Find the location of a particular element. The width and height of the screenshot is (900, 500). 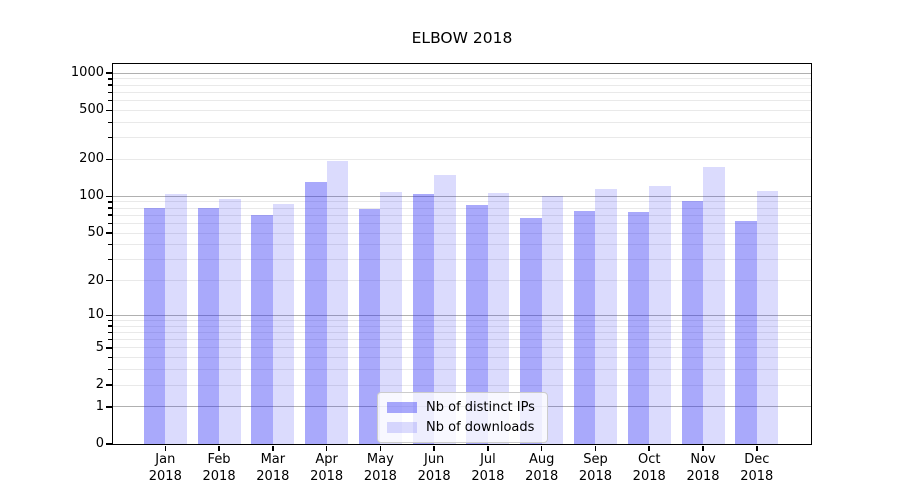

legend-swatch-distinct-ips is located at coordinates (402, 407).